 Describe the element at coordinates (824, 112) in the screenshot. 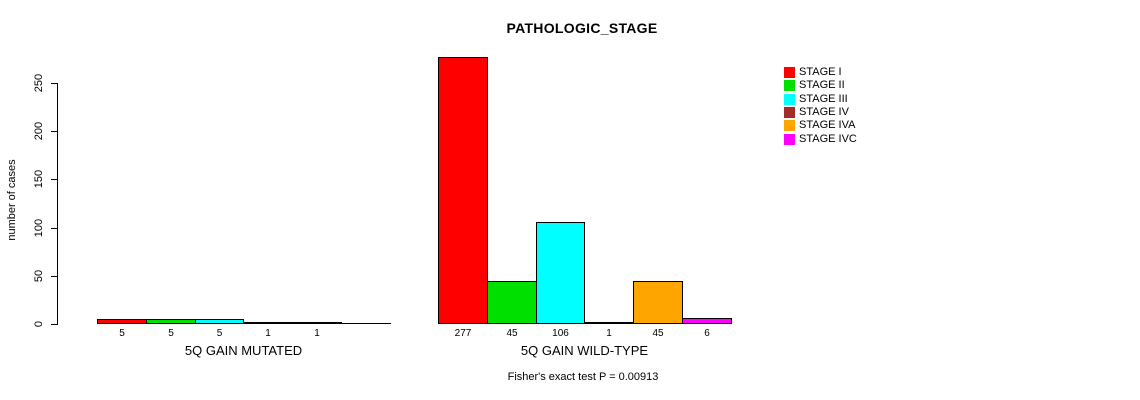

I see `legend-label: STAGE IV` at that location.